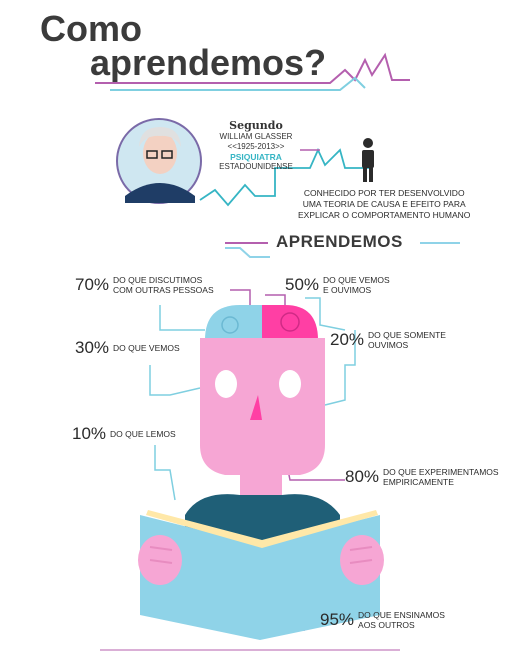 The width and height of the screenshot is (530, 655). What do you see at coordinates (127, 347) in the screenshot?
I see `stat-30: 30% DO QUE VEMOS` at bounding box center [127, 347].